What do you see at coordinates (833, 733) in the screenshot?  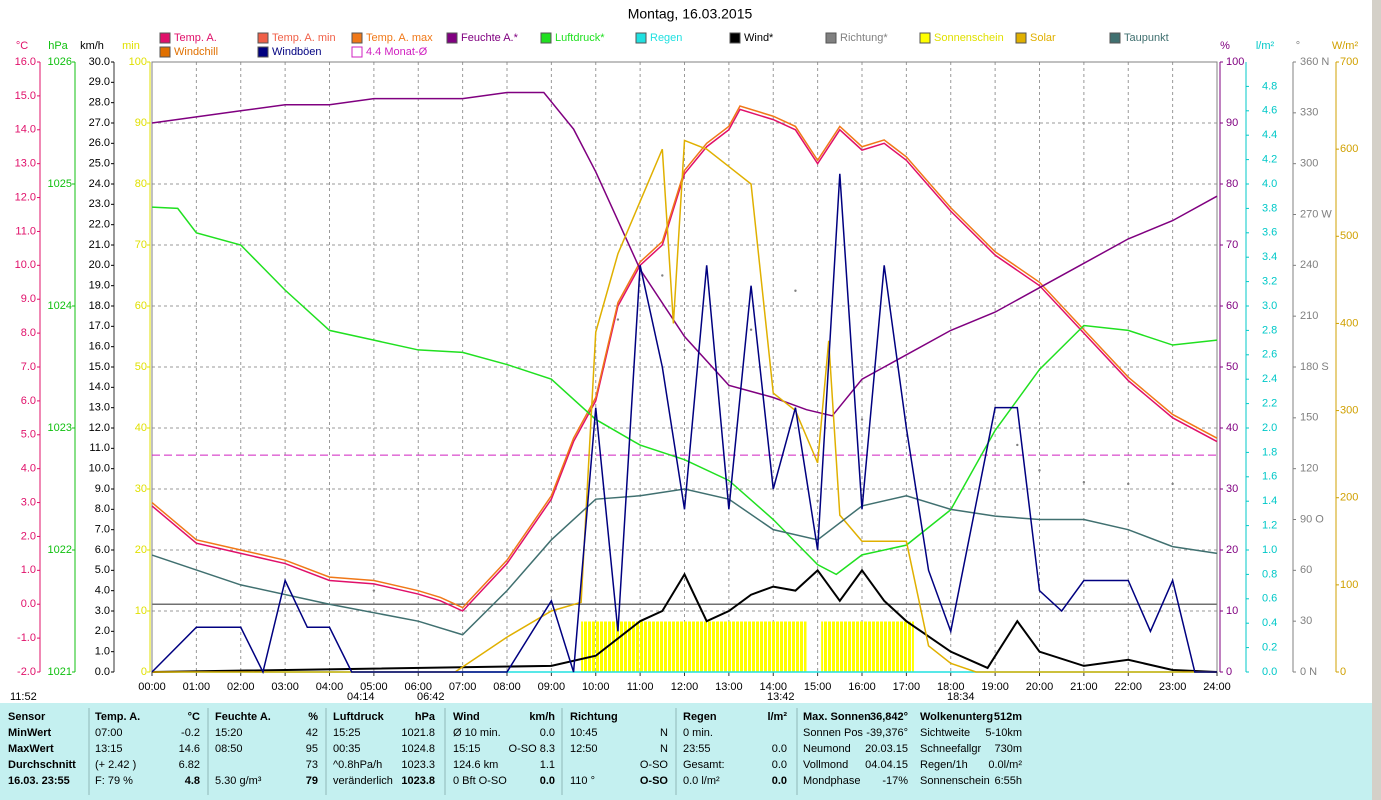 I see `footer-cell: Sonnen Pos` at bounding box center [833, 733].